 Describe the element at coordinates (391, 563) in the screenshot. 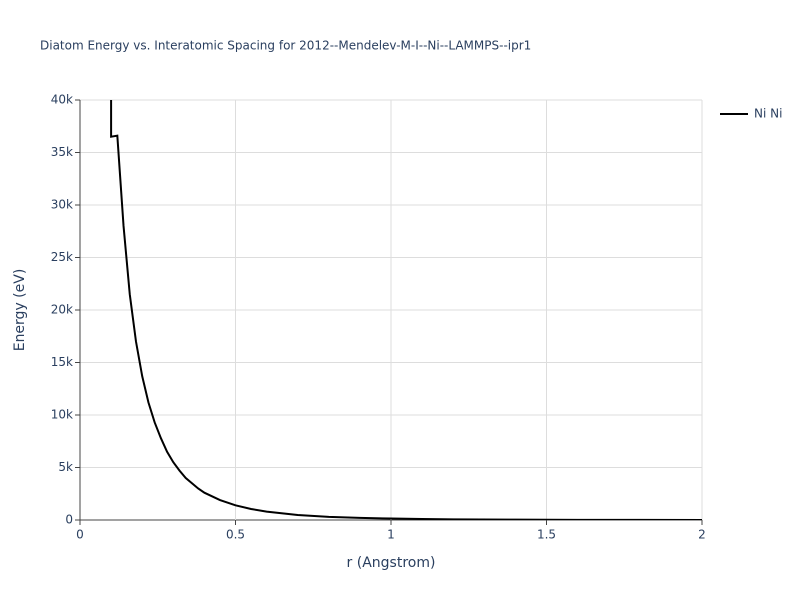

I see `x-axis-title: r (Angstrom)` at that location.